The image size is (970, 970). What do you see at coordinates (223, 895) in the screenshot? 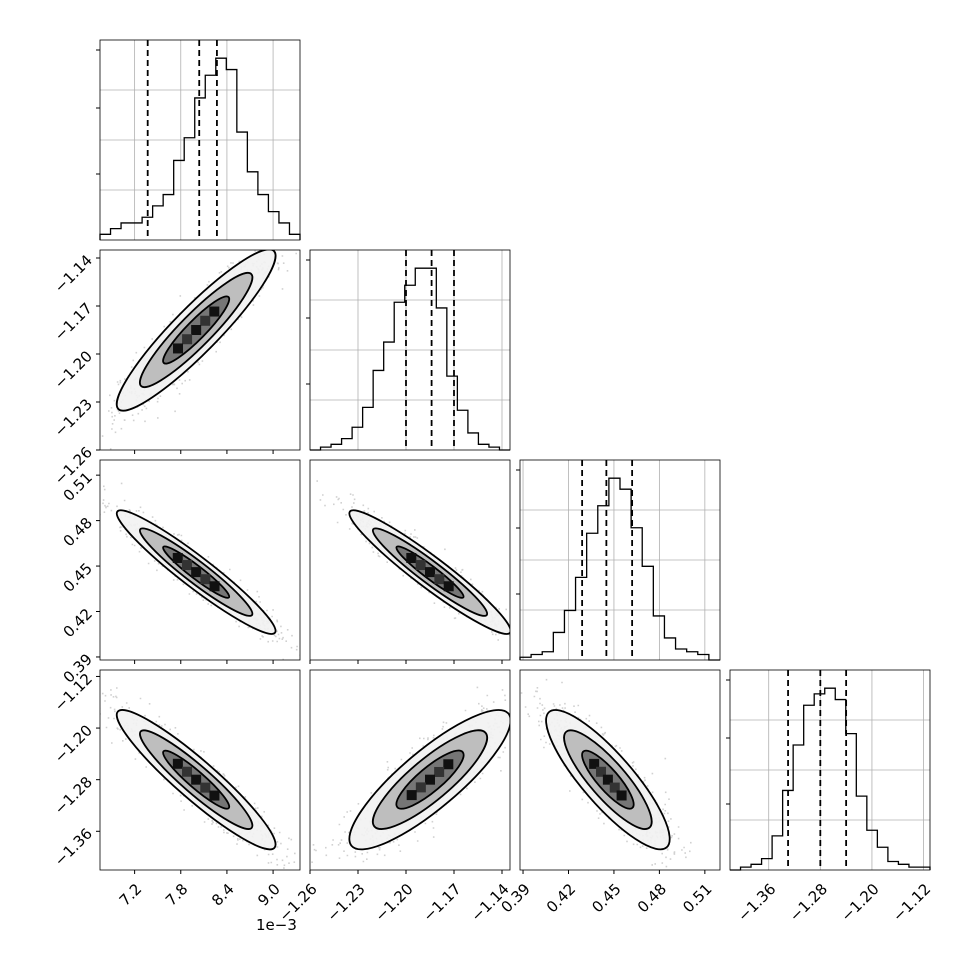
I see `x-tick-label: 8.4` at bounding box center [223, 895].